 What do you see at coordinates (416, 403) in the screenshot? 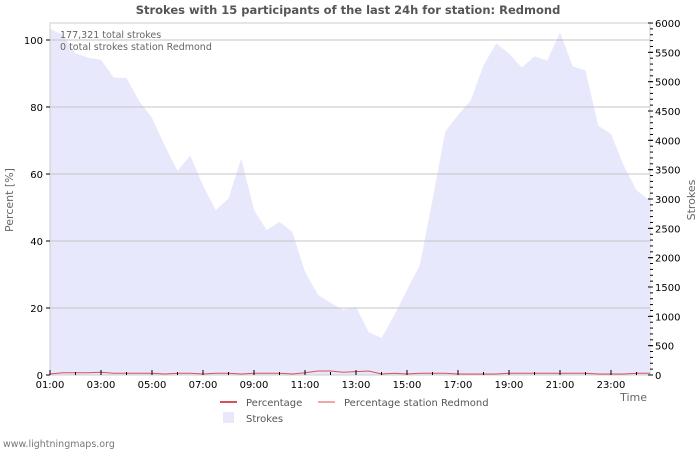
I see `legend-percentage-station: Percentage station Redmond` at bounding box center [416, 403].